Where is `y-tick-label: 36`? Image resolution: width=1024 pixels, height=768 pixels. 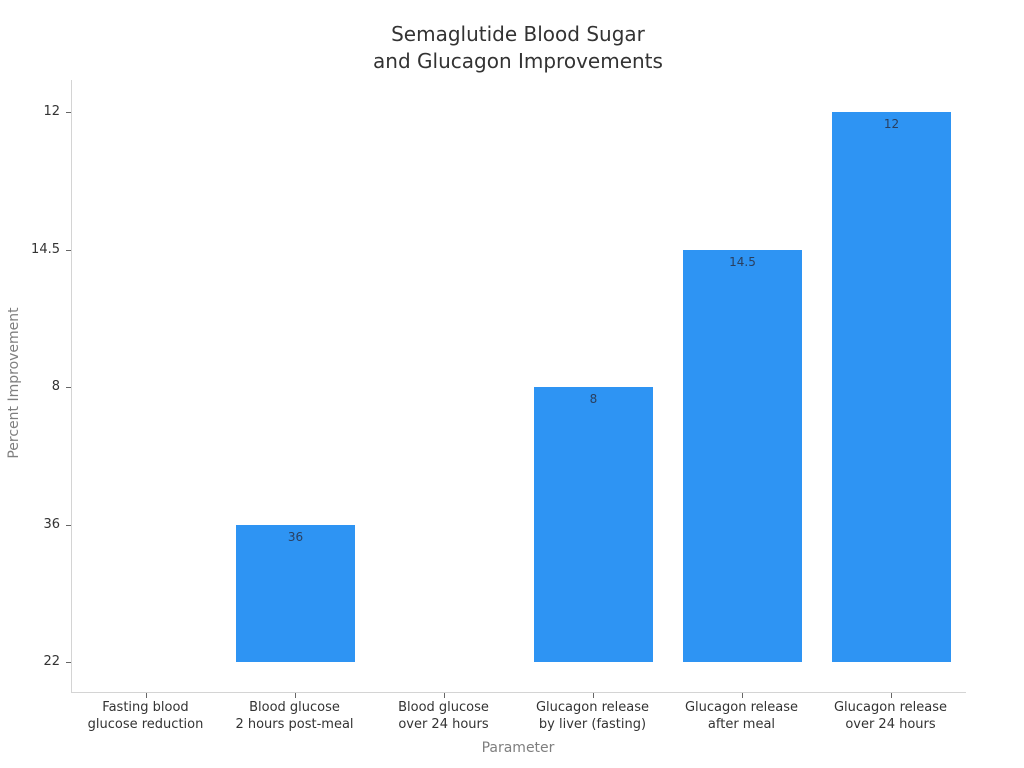
y-tick-label: 36 is located at coordinates (51, 524).